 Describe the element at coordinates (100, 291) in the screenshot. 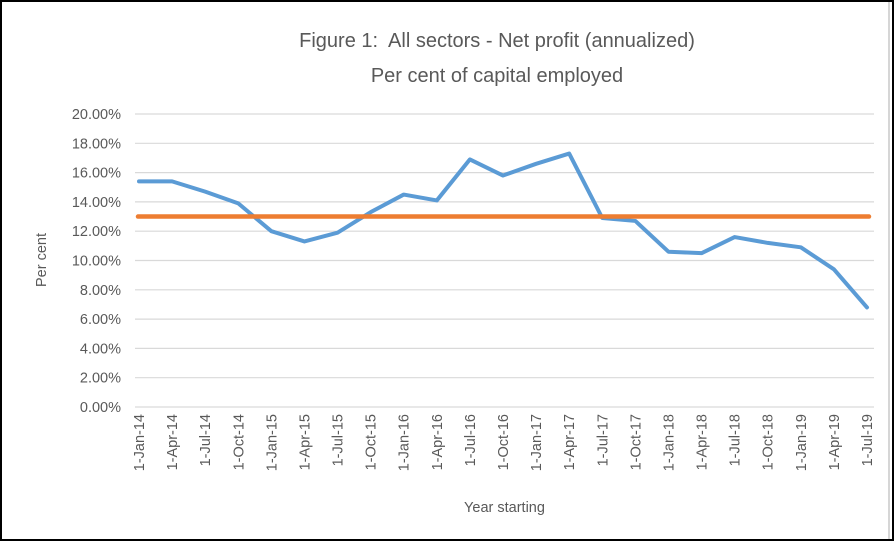

I see `y-tick-label: 8.00%` at that location.